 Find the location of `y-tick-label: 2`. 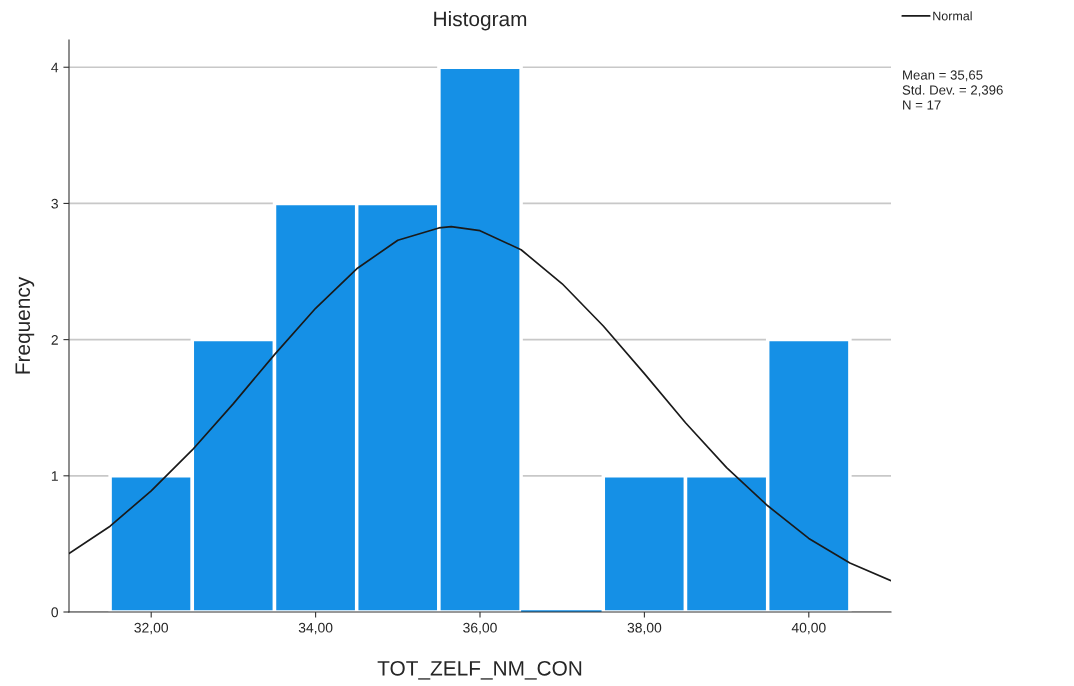

y-tick-label: 2 is located at coordinates (54, 339).